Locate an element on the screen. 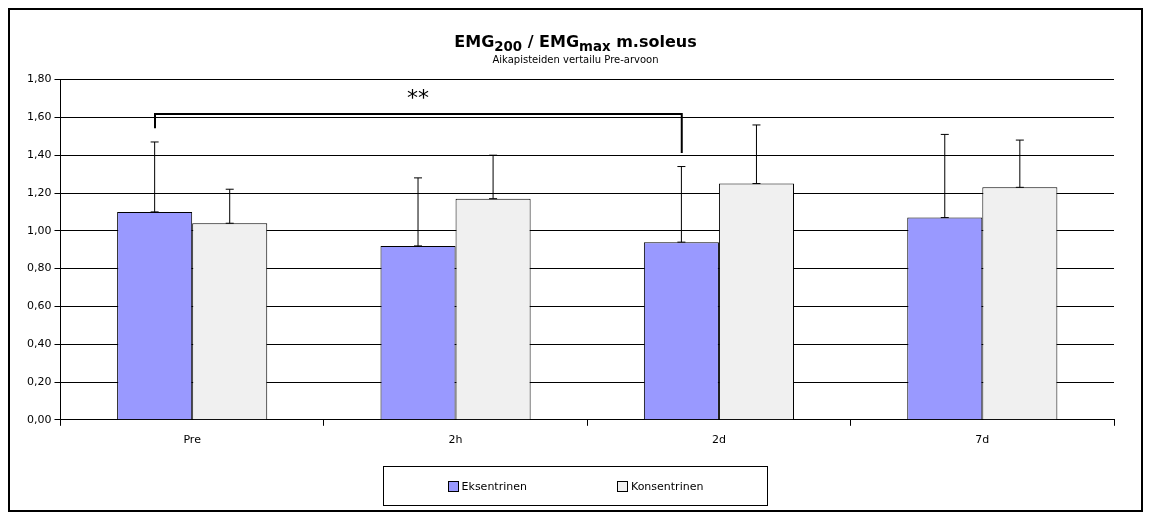  x-tick-label: 2d is located at coordinates (718, 440).